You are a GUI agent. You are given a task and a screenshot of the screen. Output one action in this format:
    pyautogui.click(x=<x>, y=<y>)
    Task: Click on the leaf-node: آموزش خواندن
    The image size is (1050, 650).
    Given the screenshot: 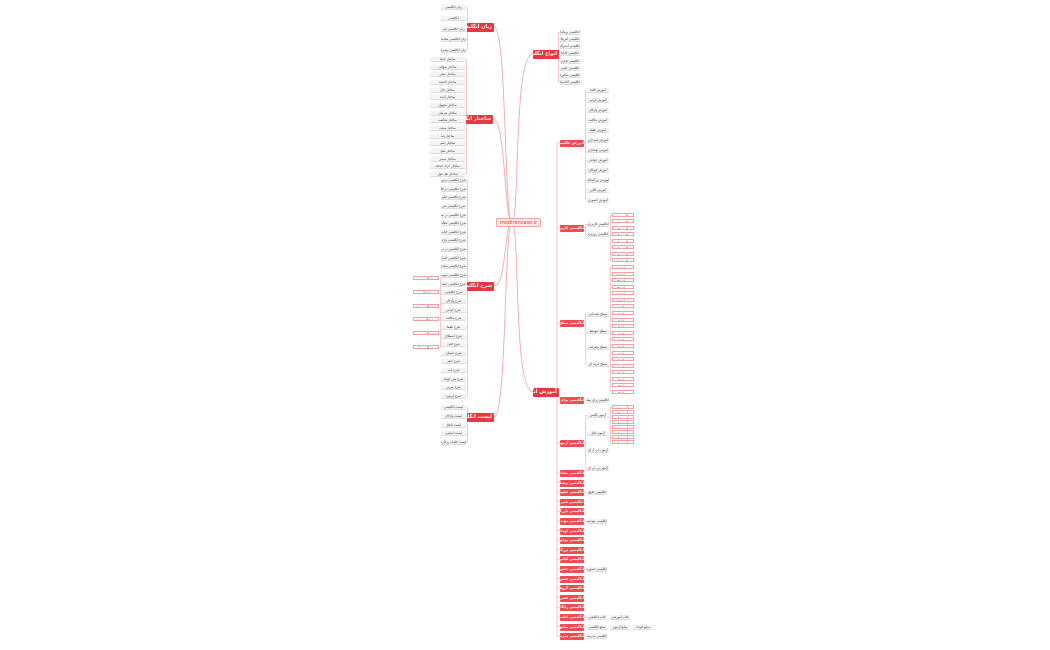 What is the action you would take?
    pyautogui.click(x=598, y=160)
    